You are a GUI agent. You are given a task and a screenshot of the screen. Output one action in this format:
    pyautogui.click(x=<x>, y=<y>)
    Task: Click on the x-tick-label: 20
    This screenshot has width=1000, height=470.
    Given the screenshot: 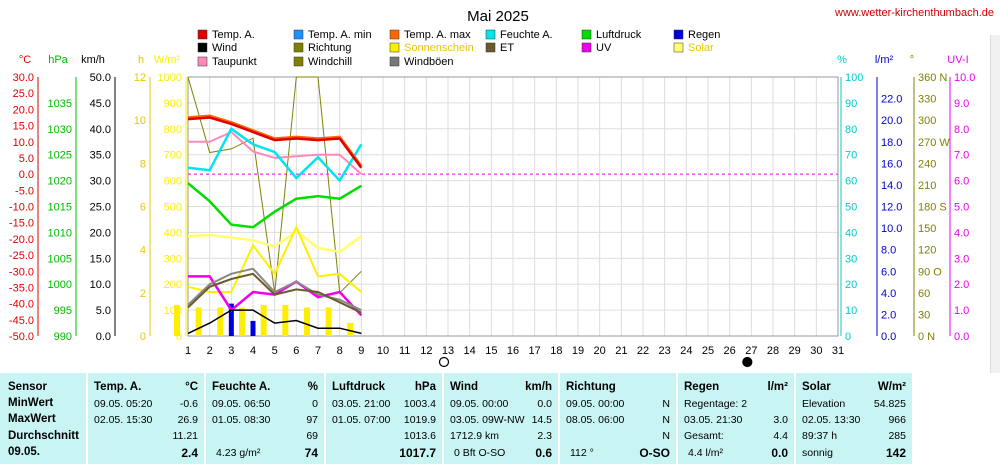 What is the action you would take?
    pyautogui.click(x=600, y=351)
    